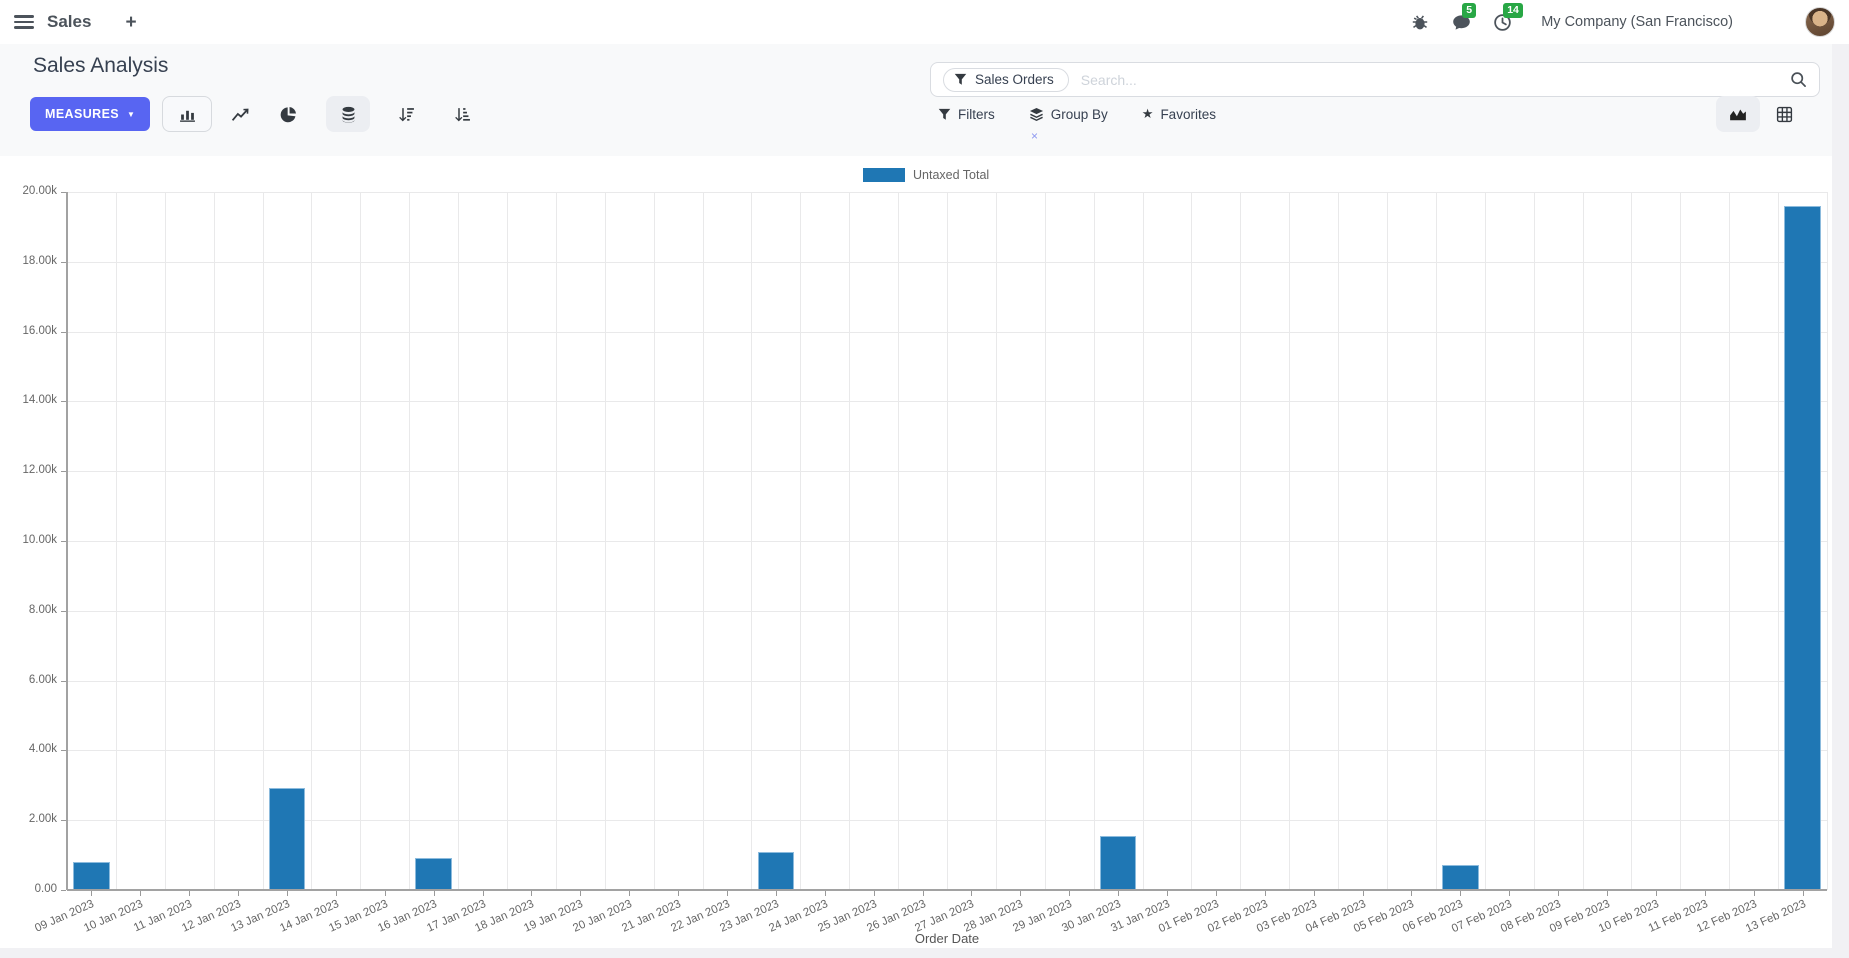 The width and height of the screenshot is (1849, 958). Describe the element at coordinates (240, 114) in the screenshot. I see `line-chart-button` at that location.